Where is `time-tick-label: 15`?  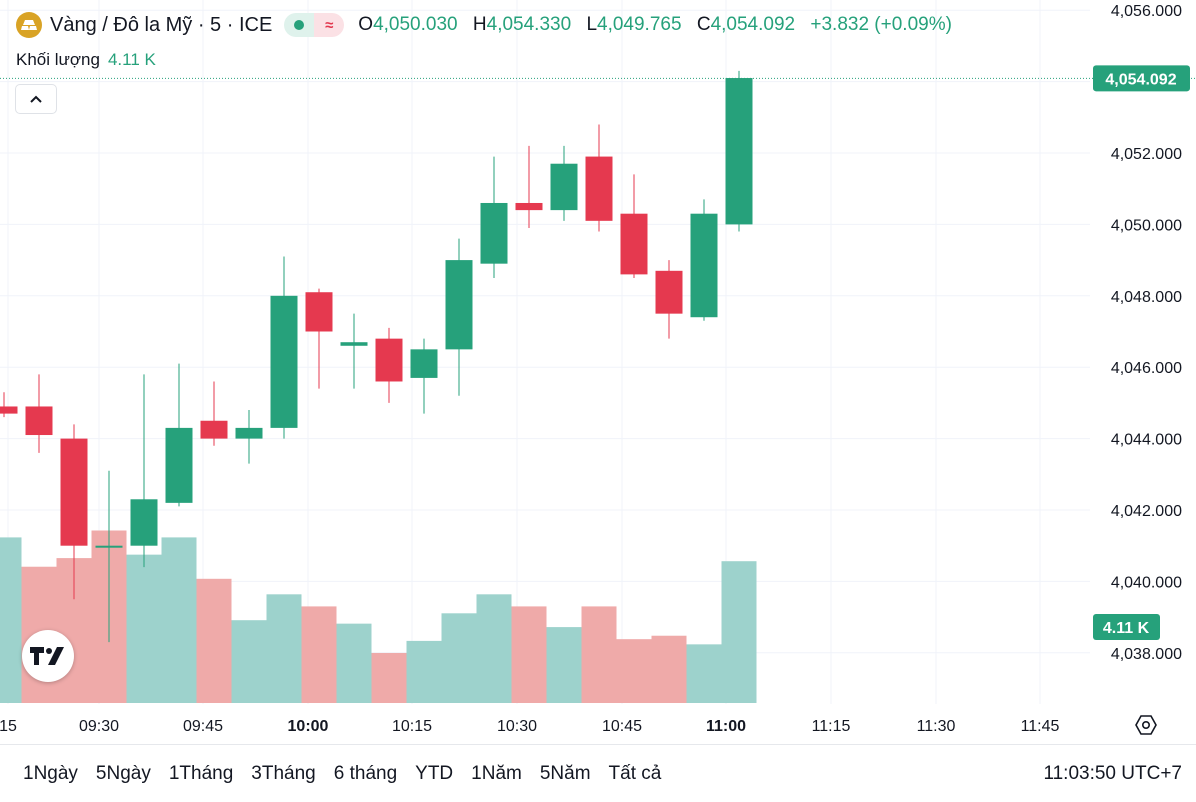
time-tick-label: 15 is located at coordinates (8, 726).